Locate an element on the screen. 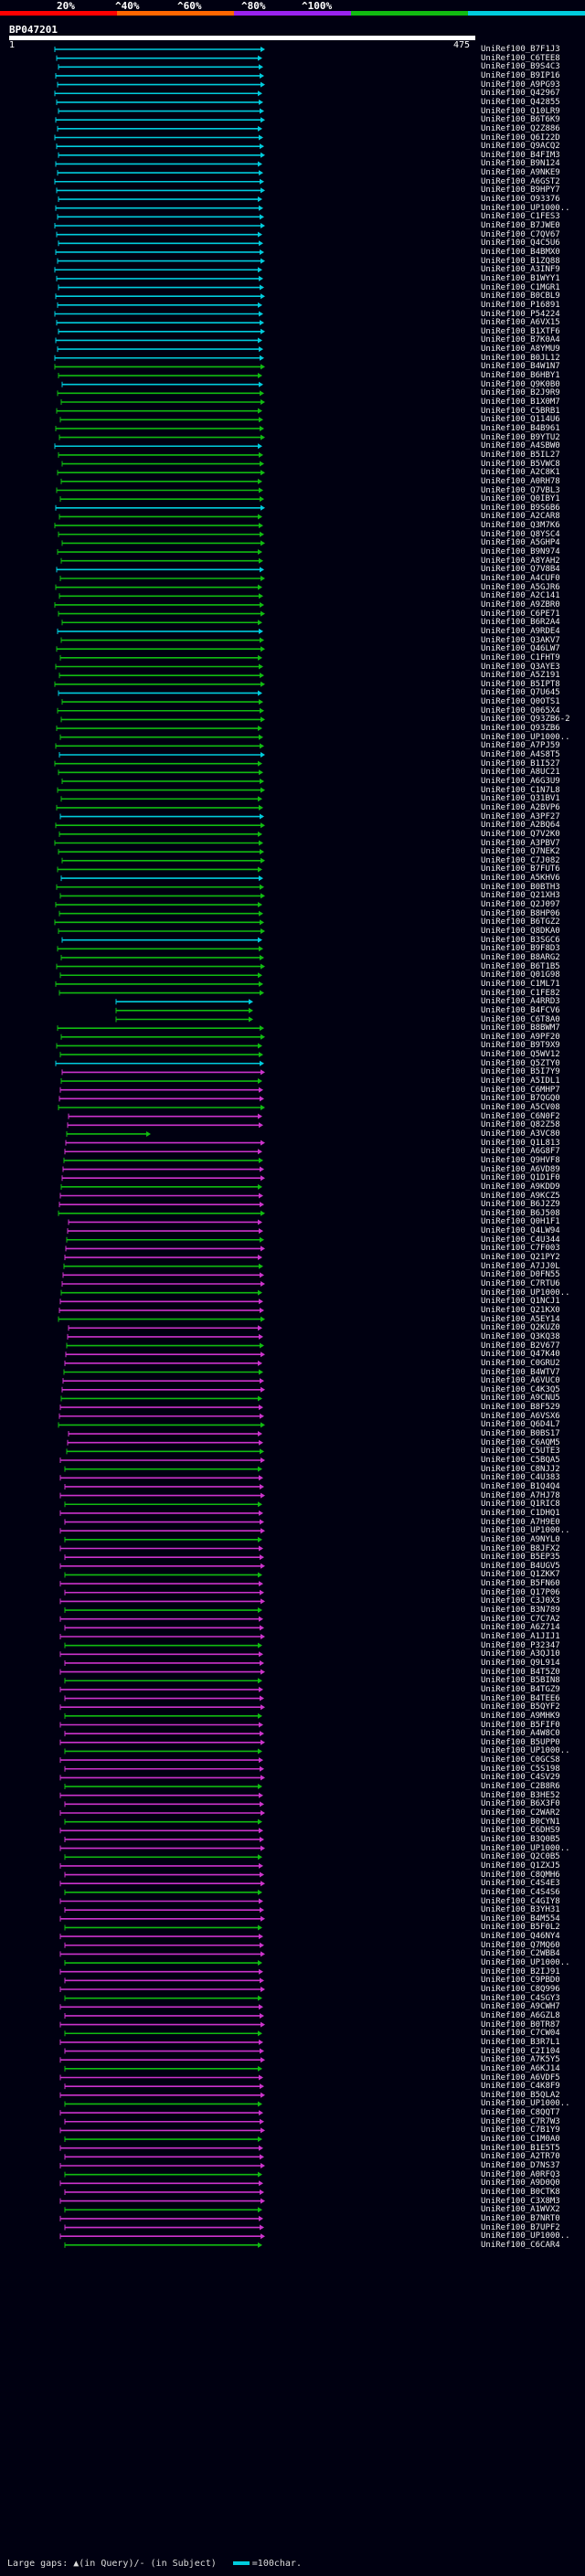  hit-label: UniRef100_B9YTU2 is located at coordinates (520, 437).